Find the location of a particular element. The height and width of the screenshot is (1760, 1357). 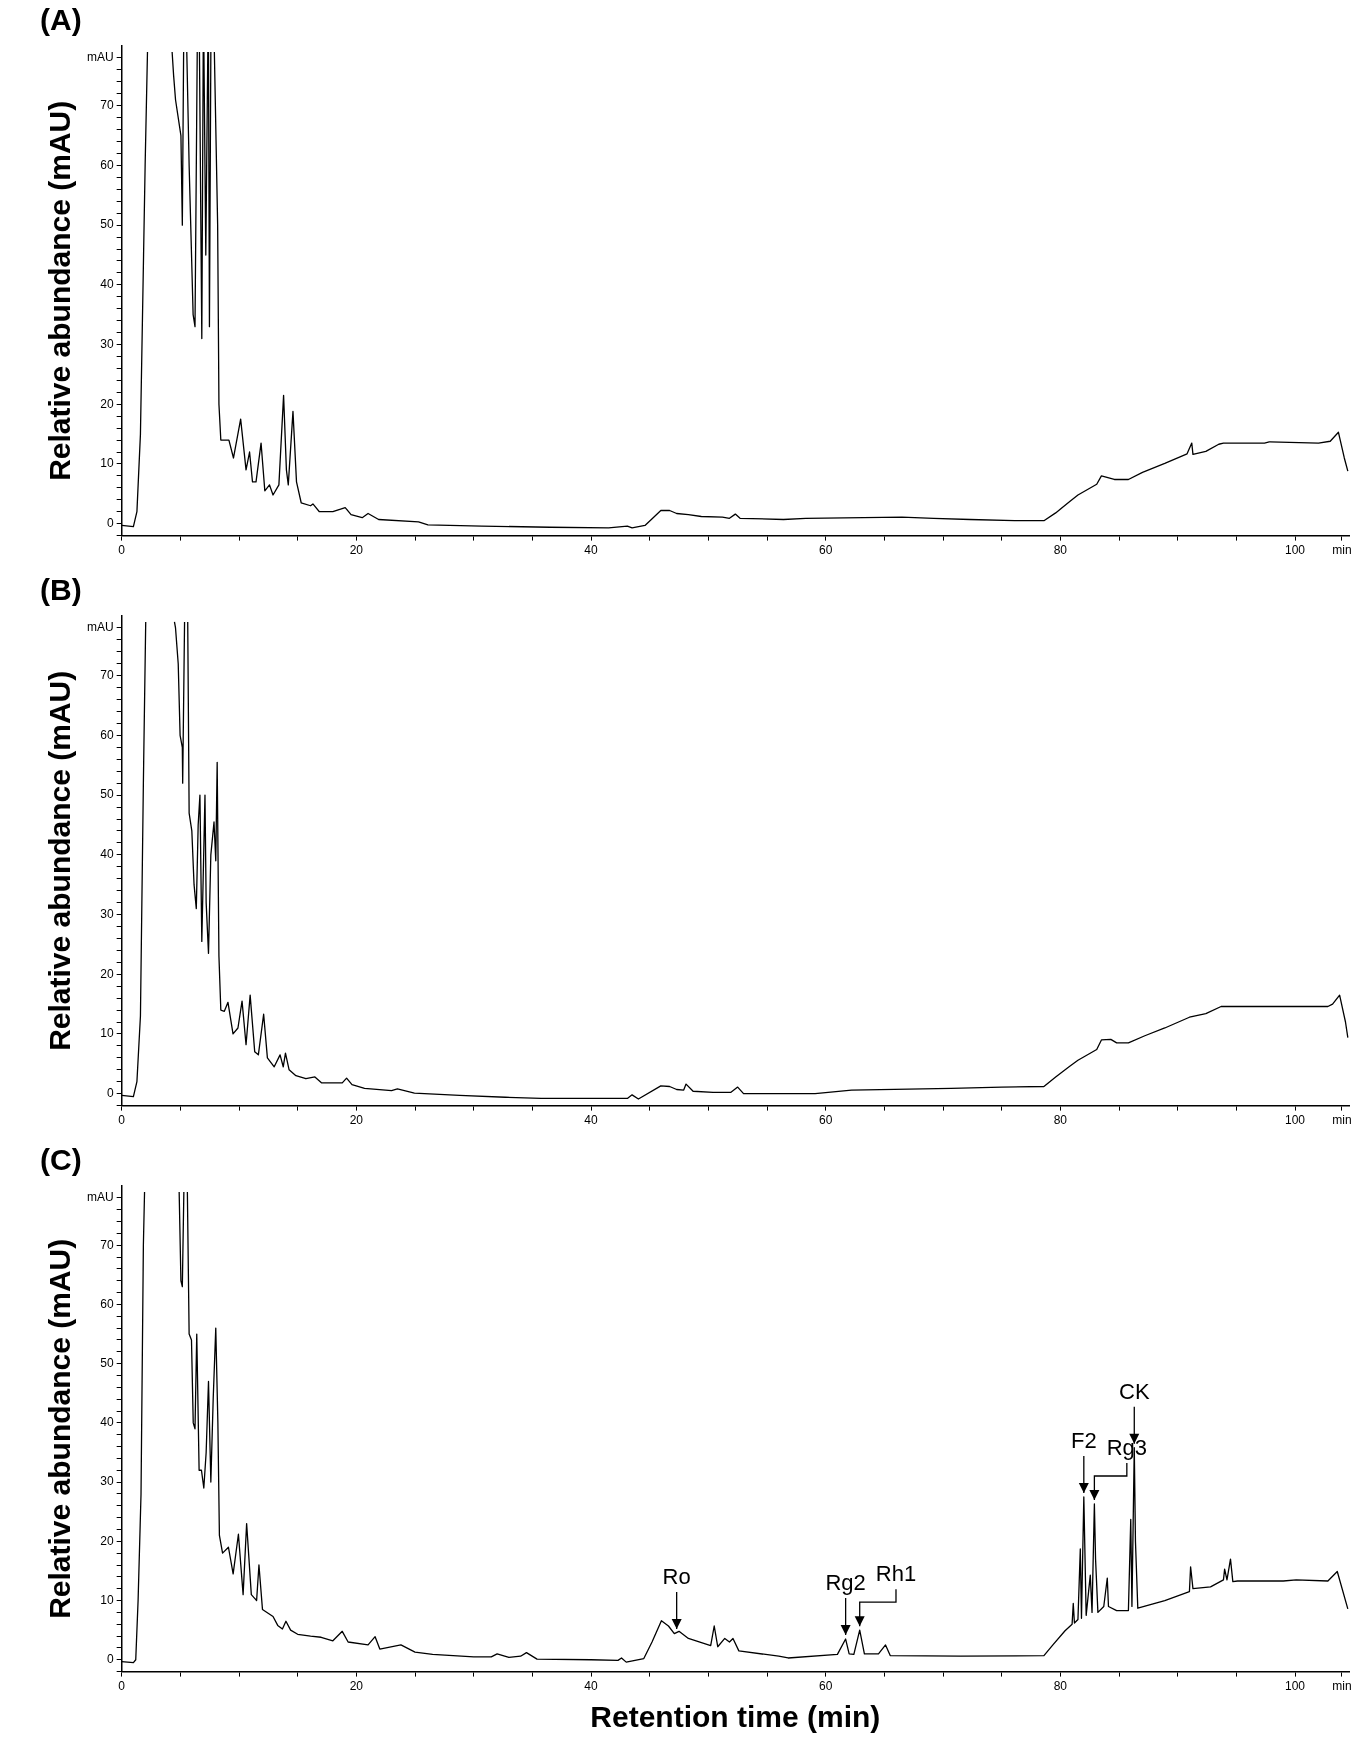

chart-title: (B) is located at coordinates (61, 590).